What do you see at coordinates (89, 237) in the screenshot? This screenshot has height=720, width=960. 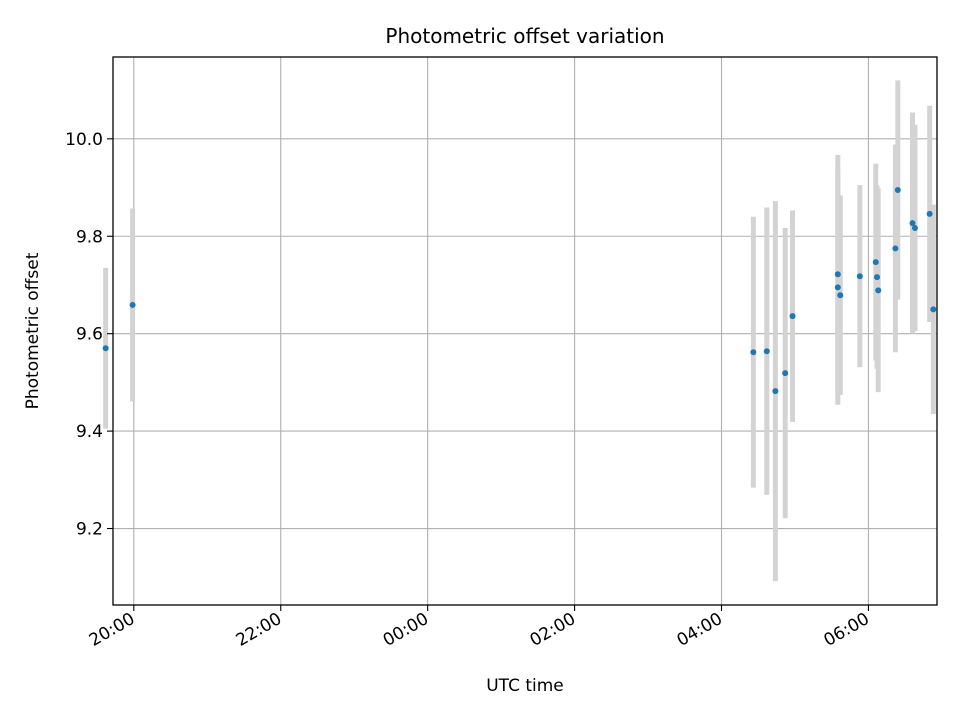 I see `y-tick-label: 9.8` at bounding box center [89, 237].